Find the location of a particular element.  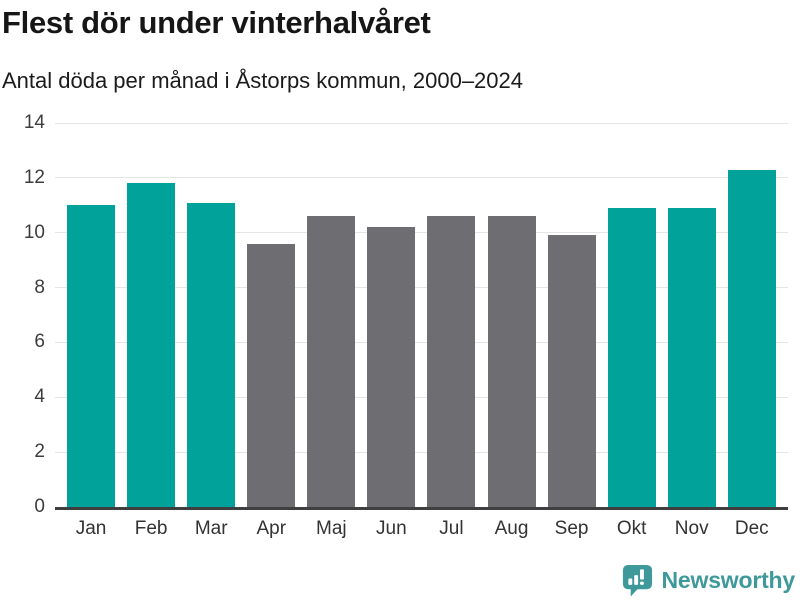

newsworthy-logo: Newsworthy is located at coordinates (708, 580).